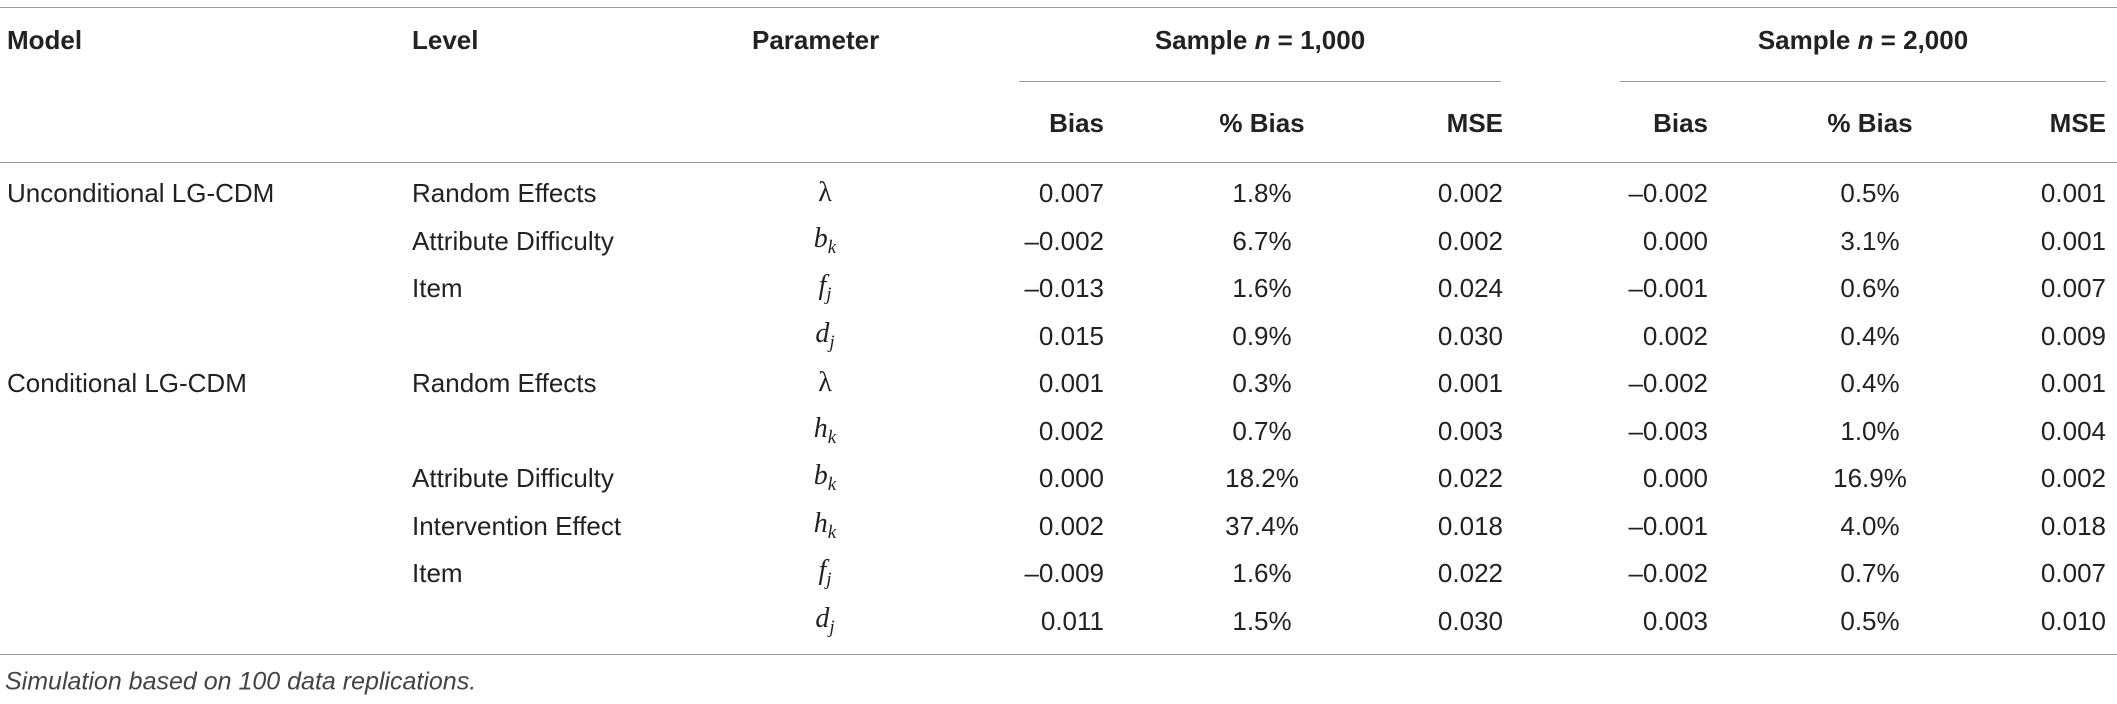 The width and height of the screenshot is (2117, 704). What do you see at coordinates (445, 40) in the screenshot?
I see `column-header: Level` at bounding box center [445, 40].